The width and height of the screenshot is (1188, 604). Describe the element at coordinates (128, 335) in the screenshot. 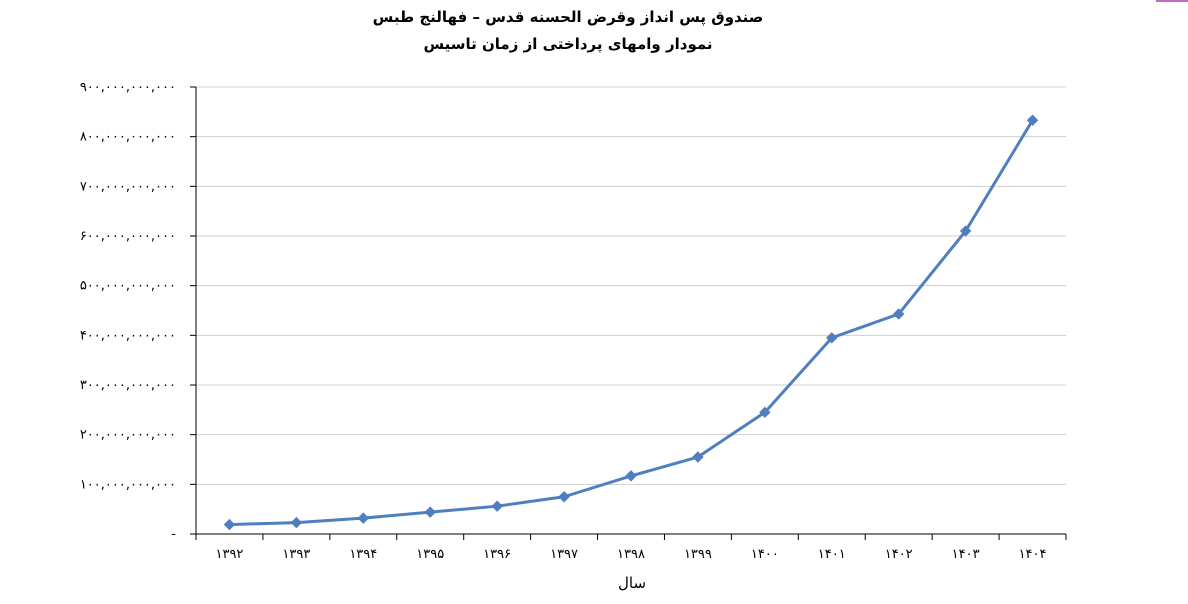

I see `y-tick-label: ۴۰۰,۰۰۰,۰۰۰,۰۰۰` at that location.